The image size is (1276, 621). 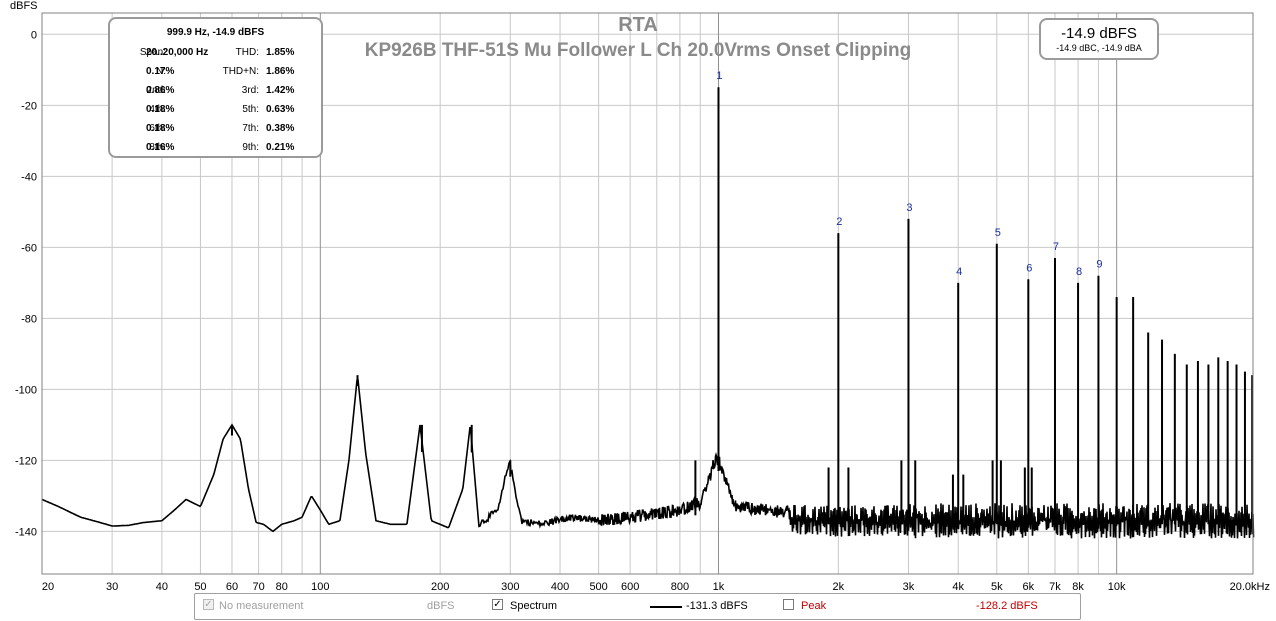 I want to click on harmonic-label: 4, so click(x=959, y=272).